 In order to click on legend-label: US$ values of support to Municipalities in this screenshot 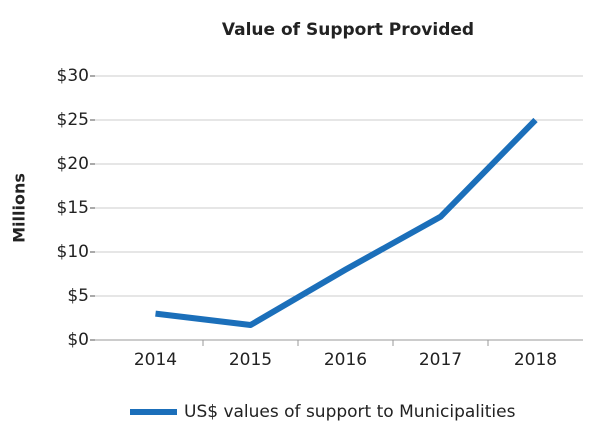, I will do `click(350, 412)`.